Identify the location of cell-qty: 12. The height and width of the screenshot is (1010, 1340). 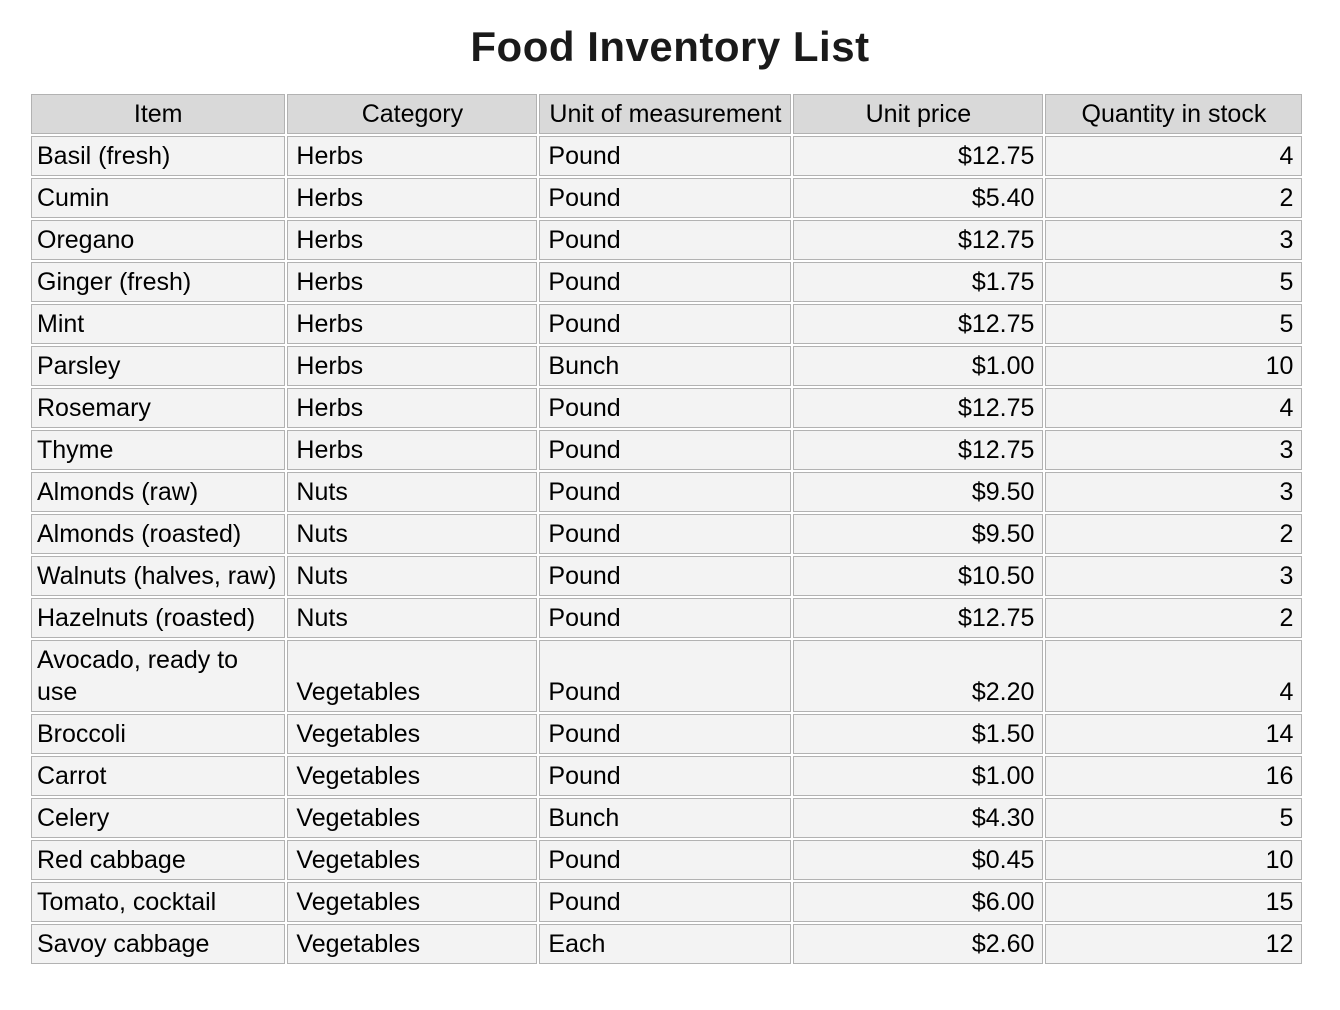
(1174, 944).